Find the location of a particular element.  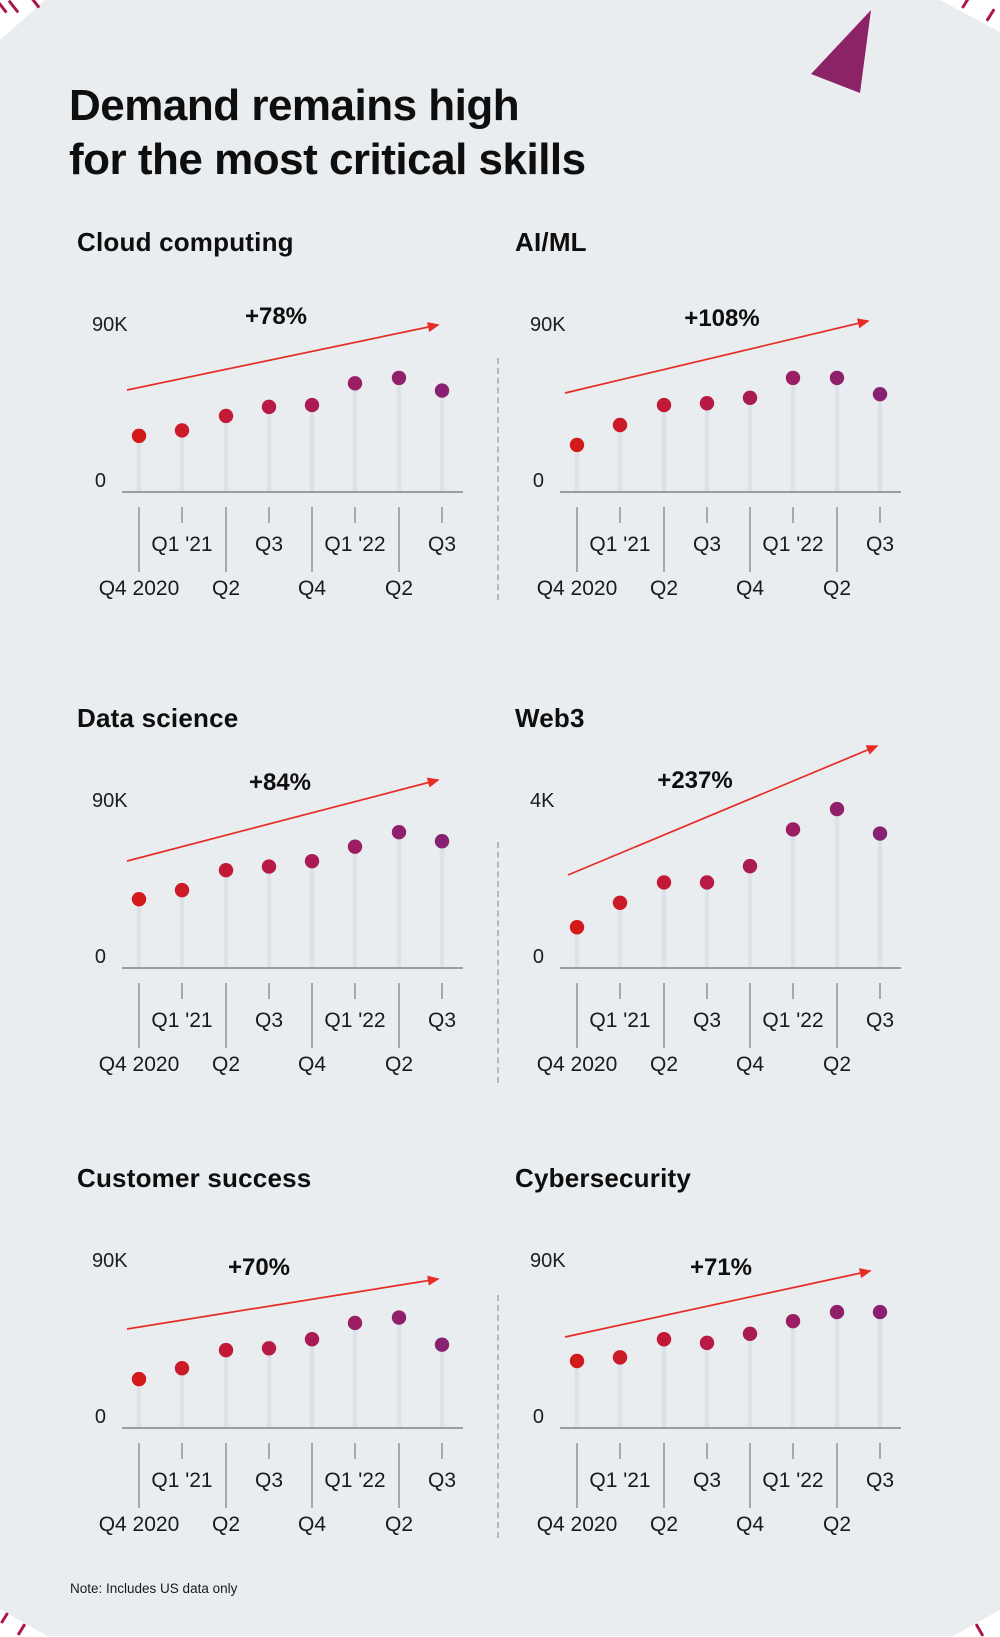

logo-triangle-shape is located at coordinates (841, 51).